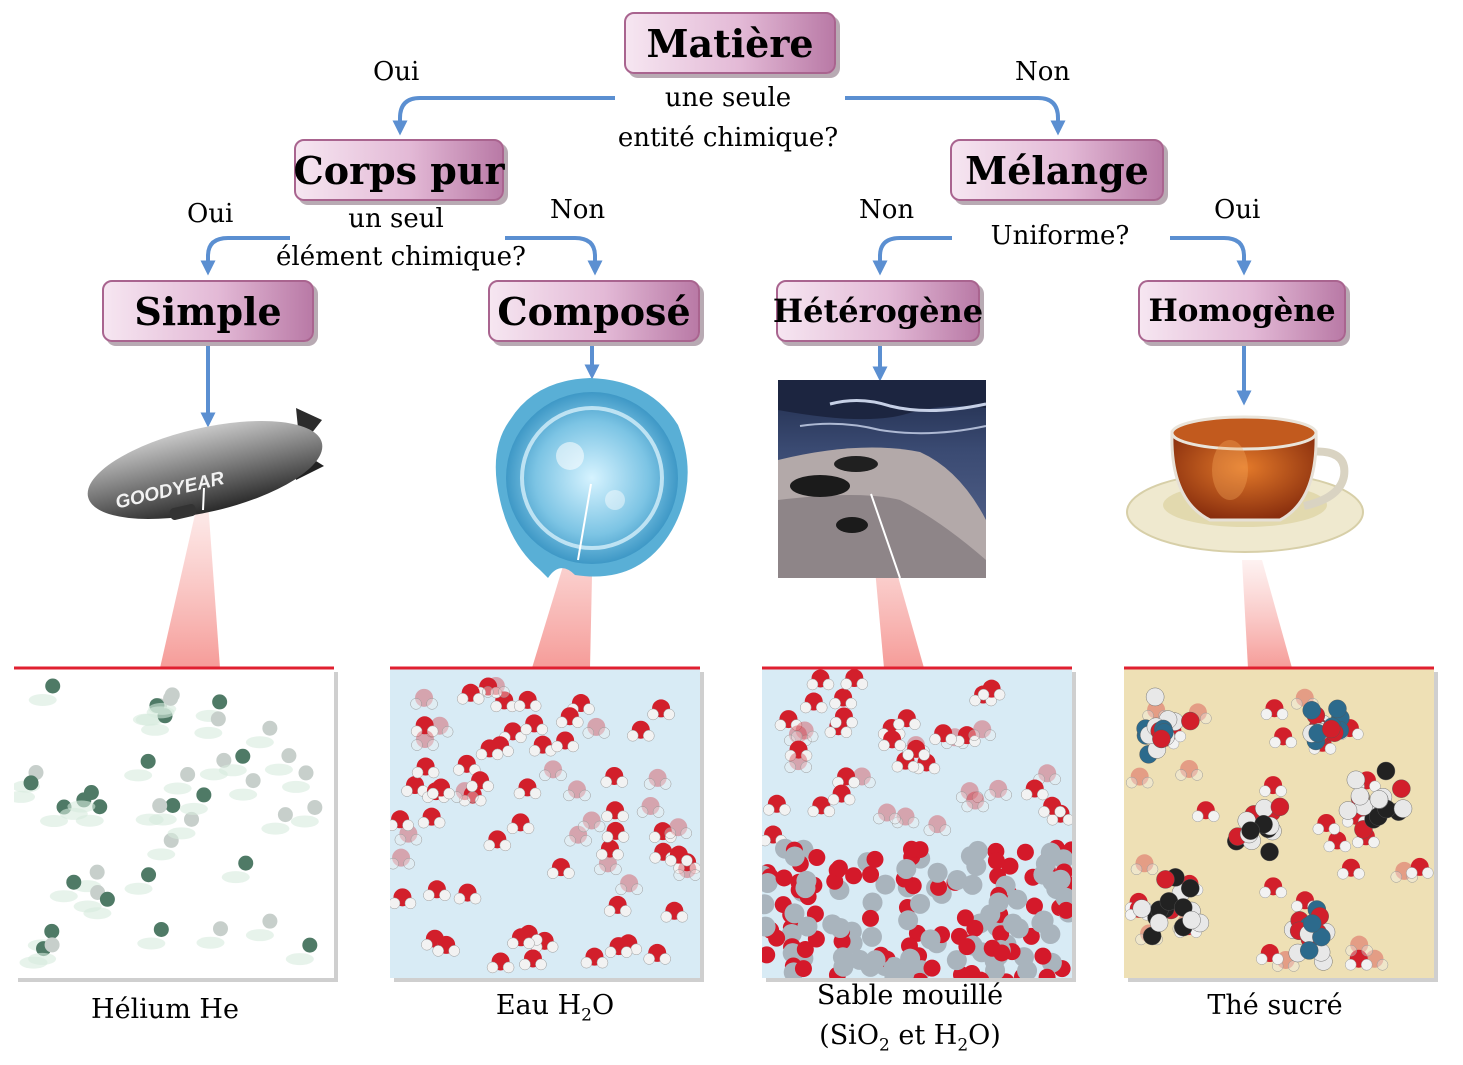 Image resolution: width=1463 pixels, height=1065 pixels. What do you see at coordinates (1275, 1005) in the screenshot?
I see `caption-tea: Thé sucré` at bounding box center [1275, 1005].